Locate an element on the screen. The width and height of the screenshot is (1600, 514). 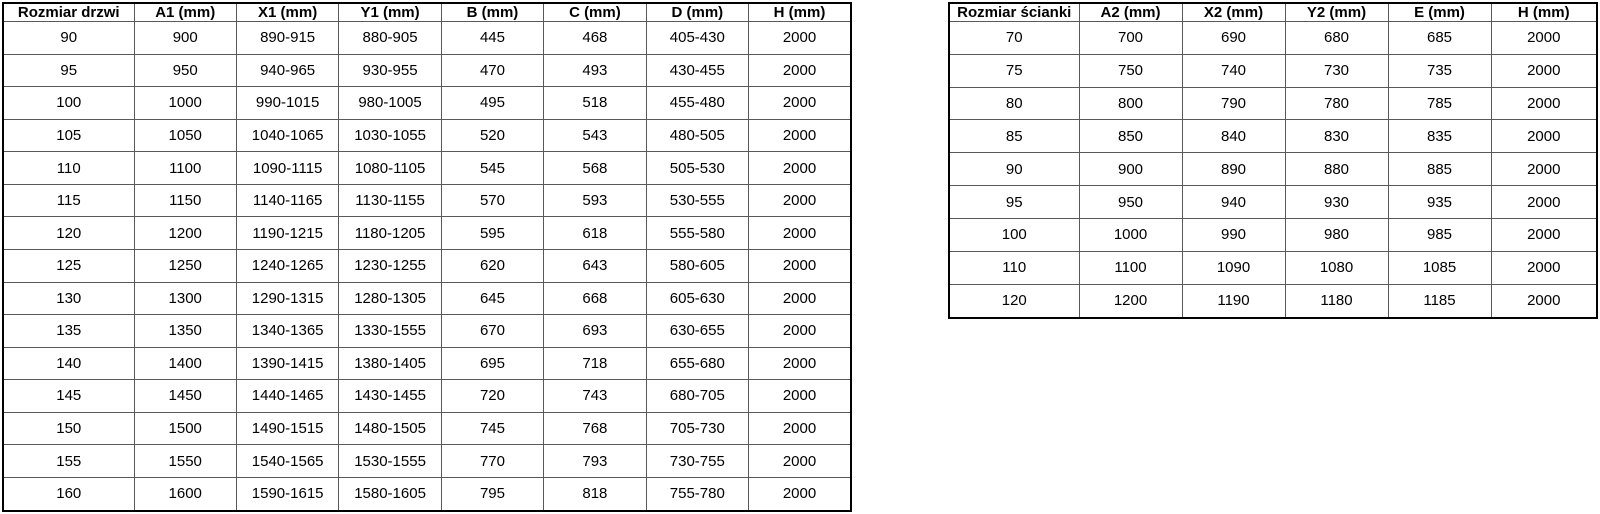
table-cell: 1180-1205 is located at coordinates (390, 233).